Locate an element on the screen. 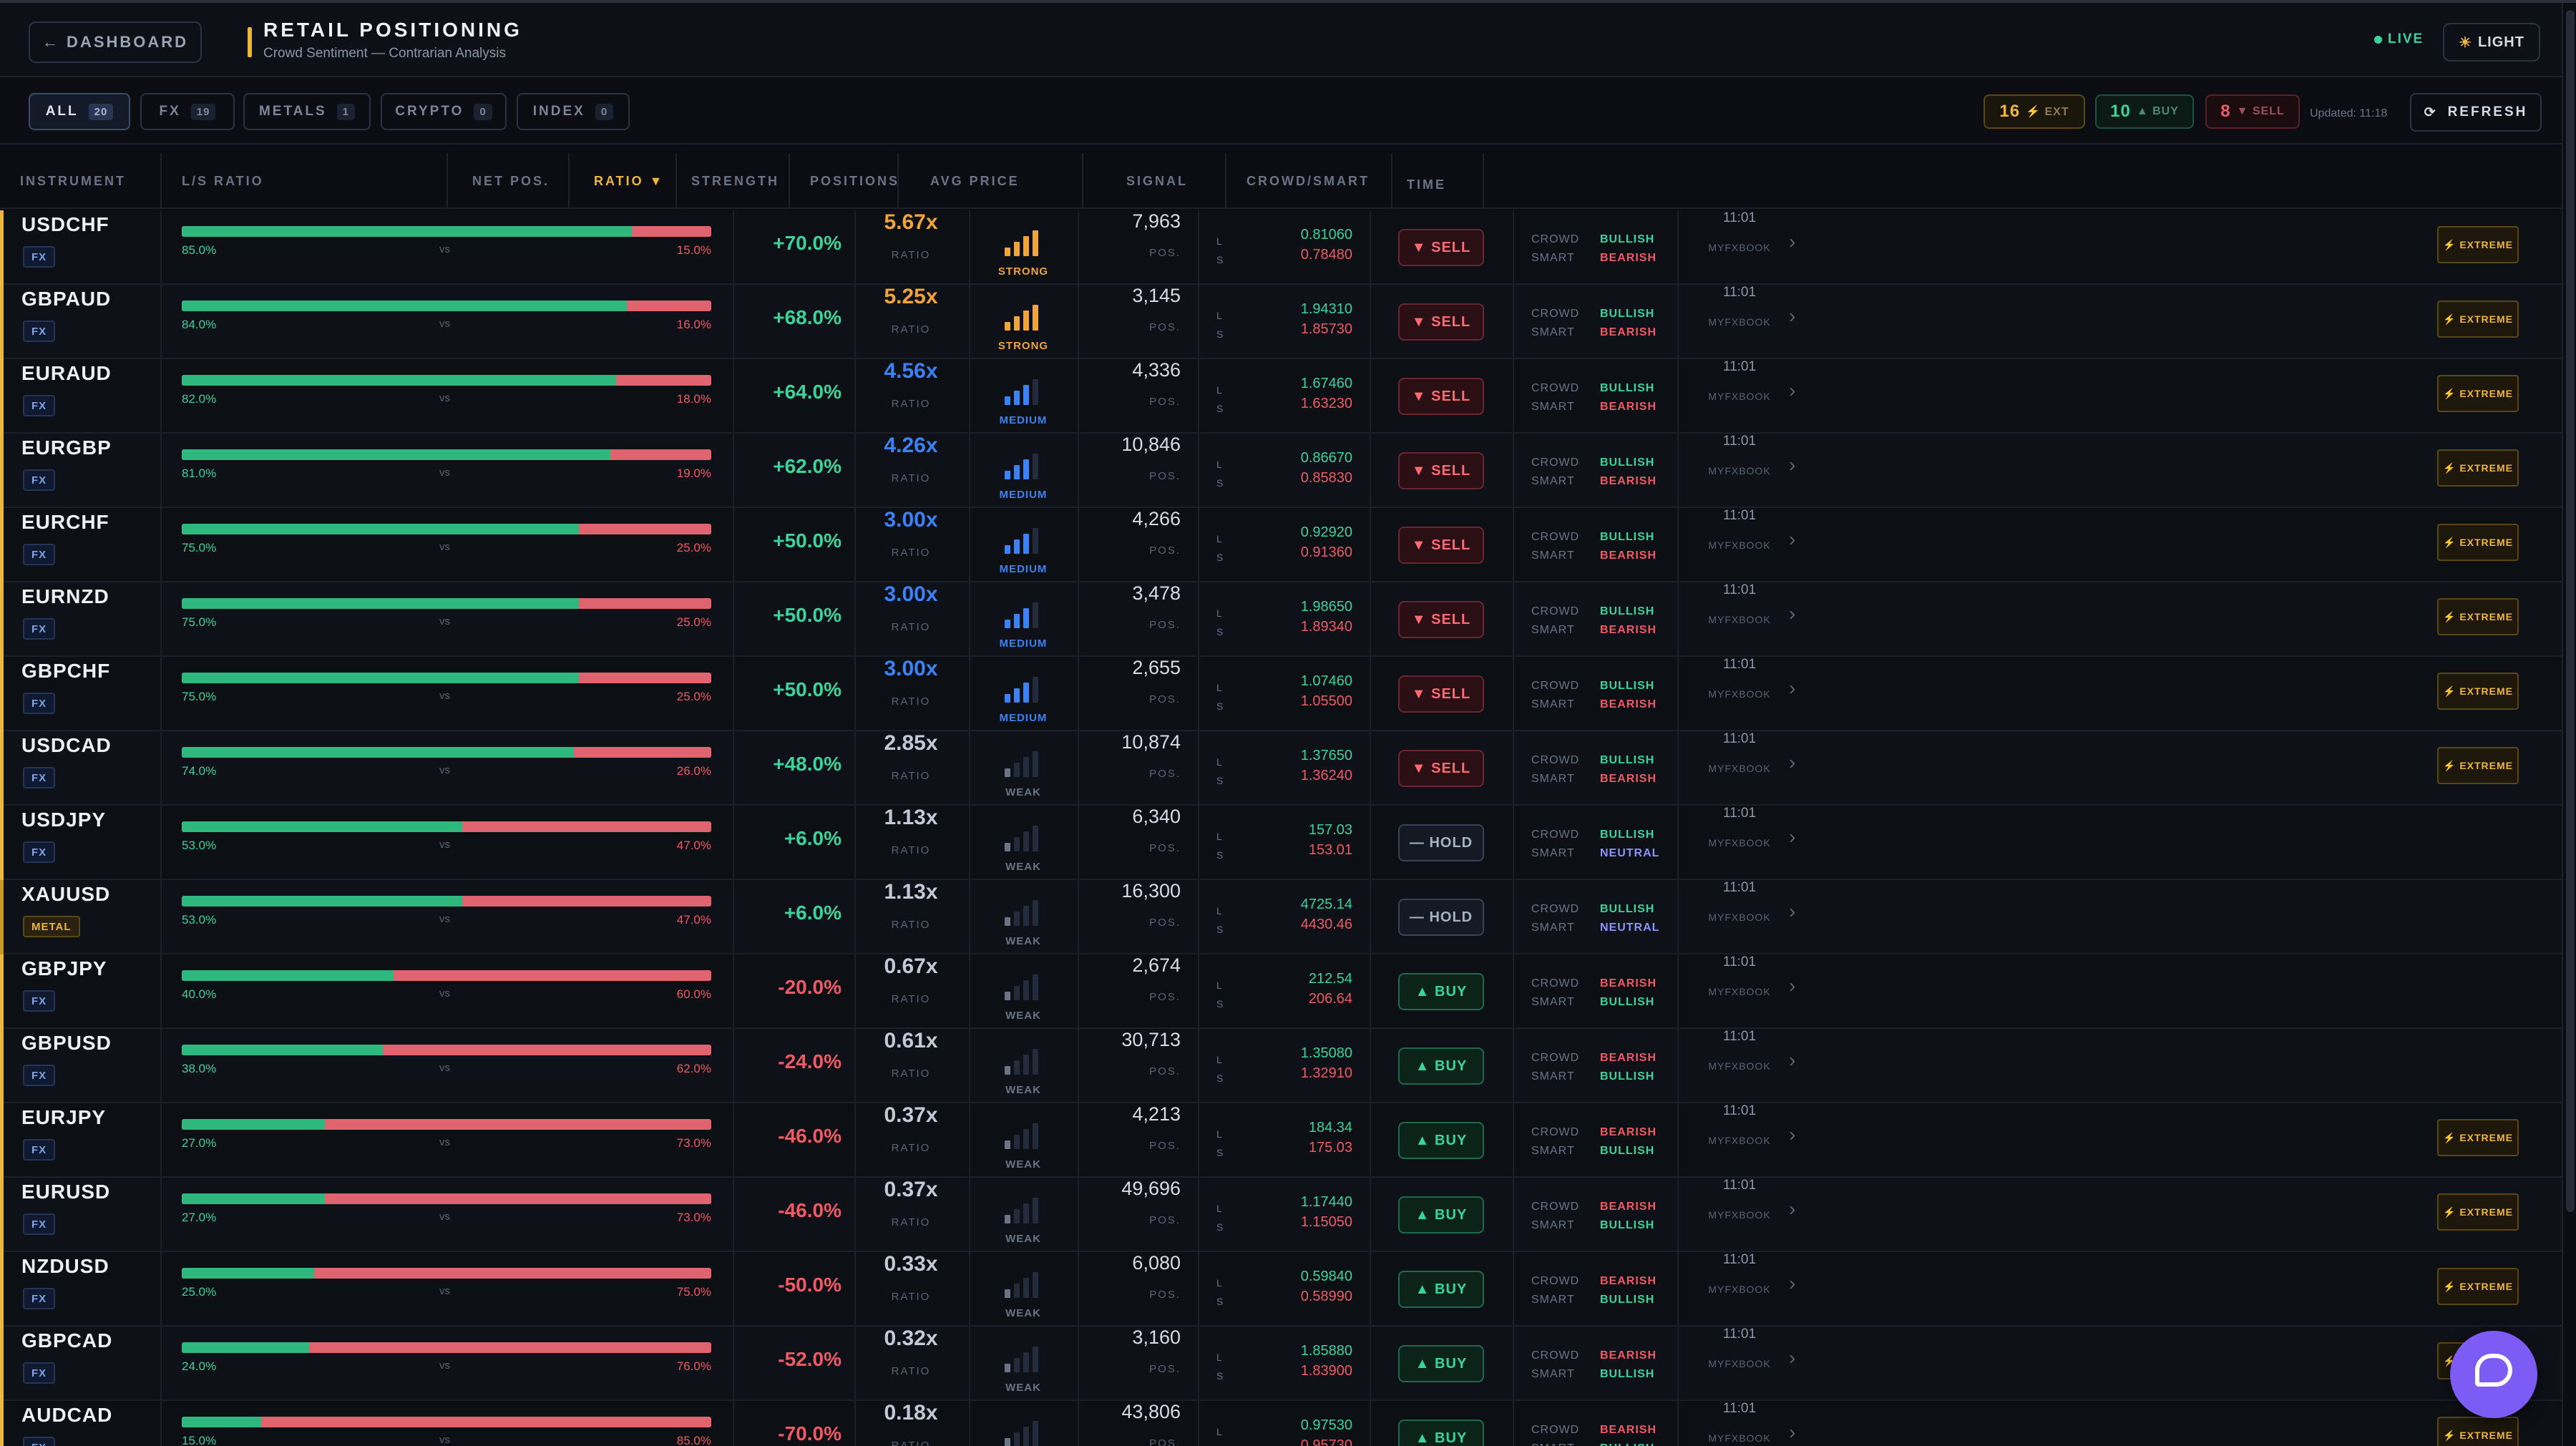 The image size is (2576, 1446). long-label: L is located at coordinates (1219, 1134).